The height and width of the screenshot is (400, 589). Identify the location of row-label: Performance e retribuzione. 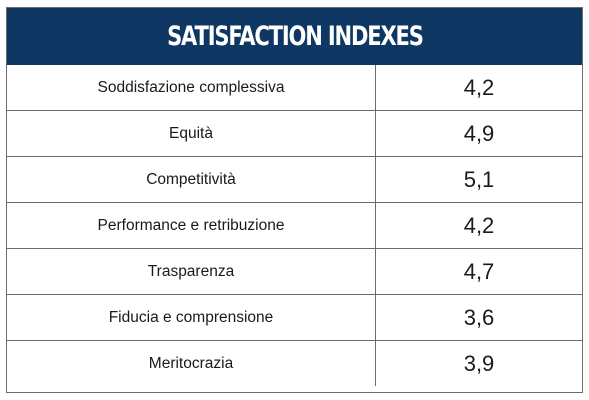
(191, 225).